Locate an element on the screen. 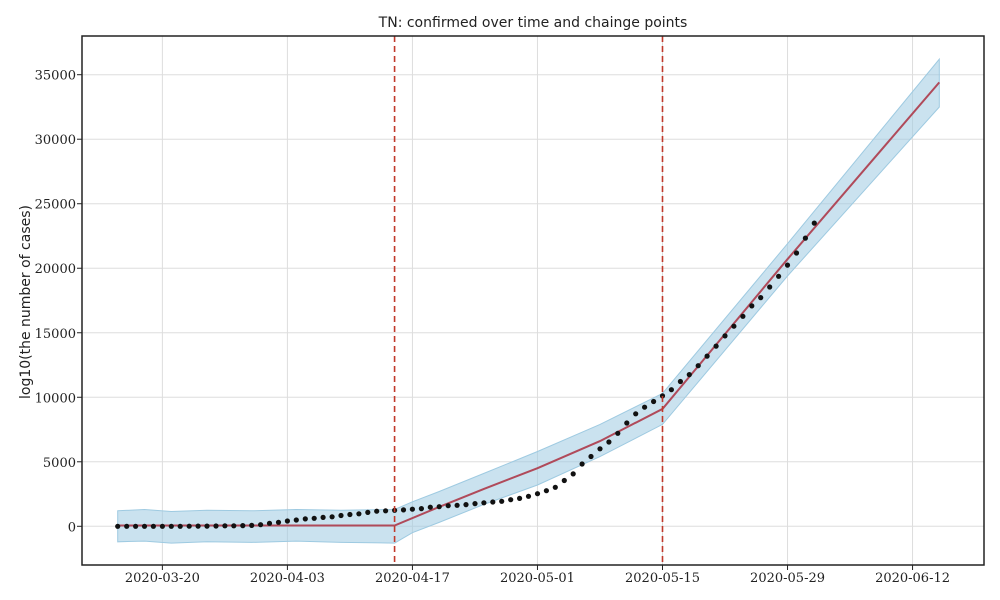 The height and width of the screenshot is (600, 1000). y-tick-label: 25000 is located at coordinates (55, 205).